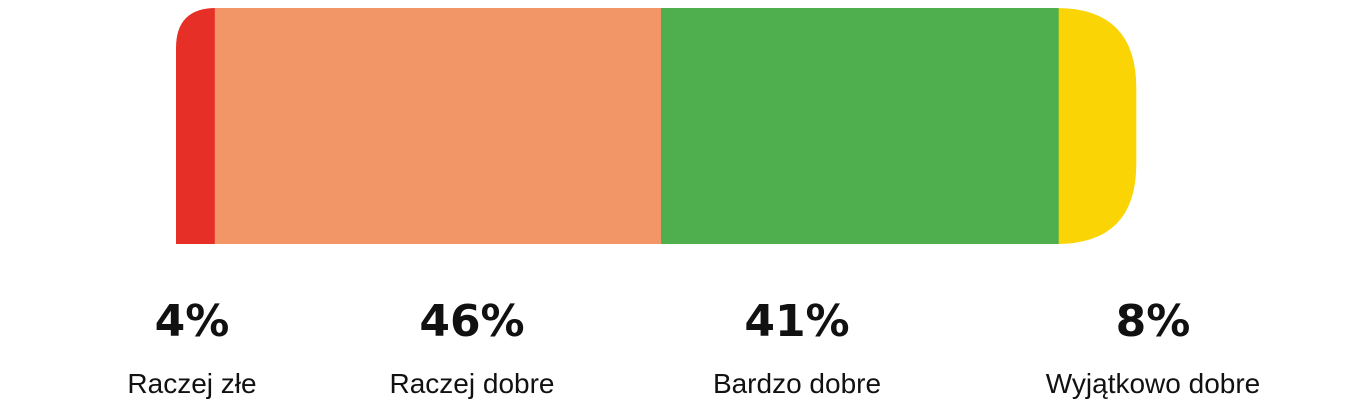 This screenshot has width=1366, height=411. What do you see at coordinates (1153, 321) in the screenshot?
I see `value-label: 8%` at bounding box center [1153, 321].